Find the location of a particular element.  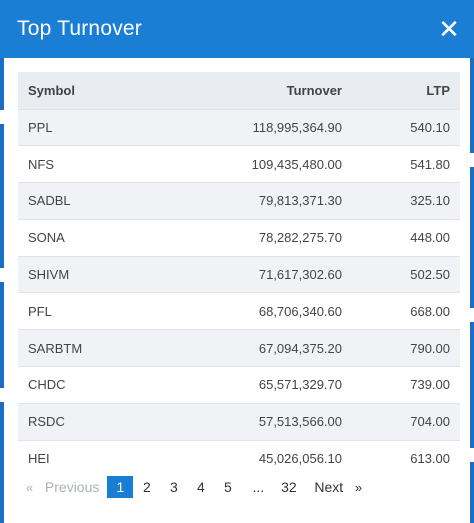

table-row: HEI 45,026,056.10 613.00 is located at coordinates (239, 458).